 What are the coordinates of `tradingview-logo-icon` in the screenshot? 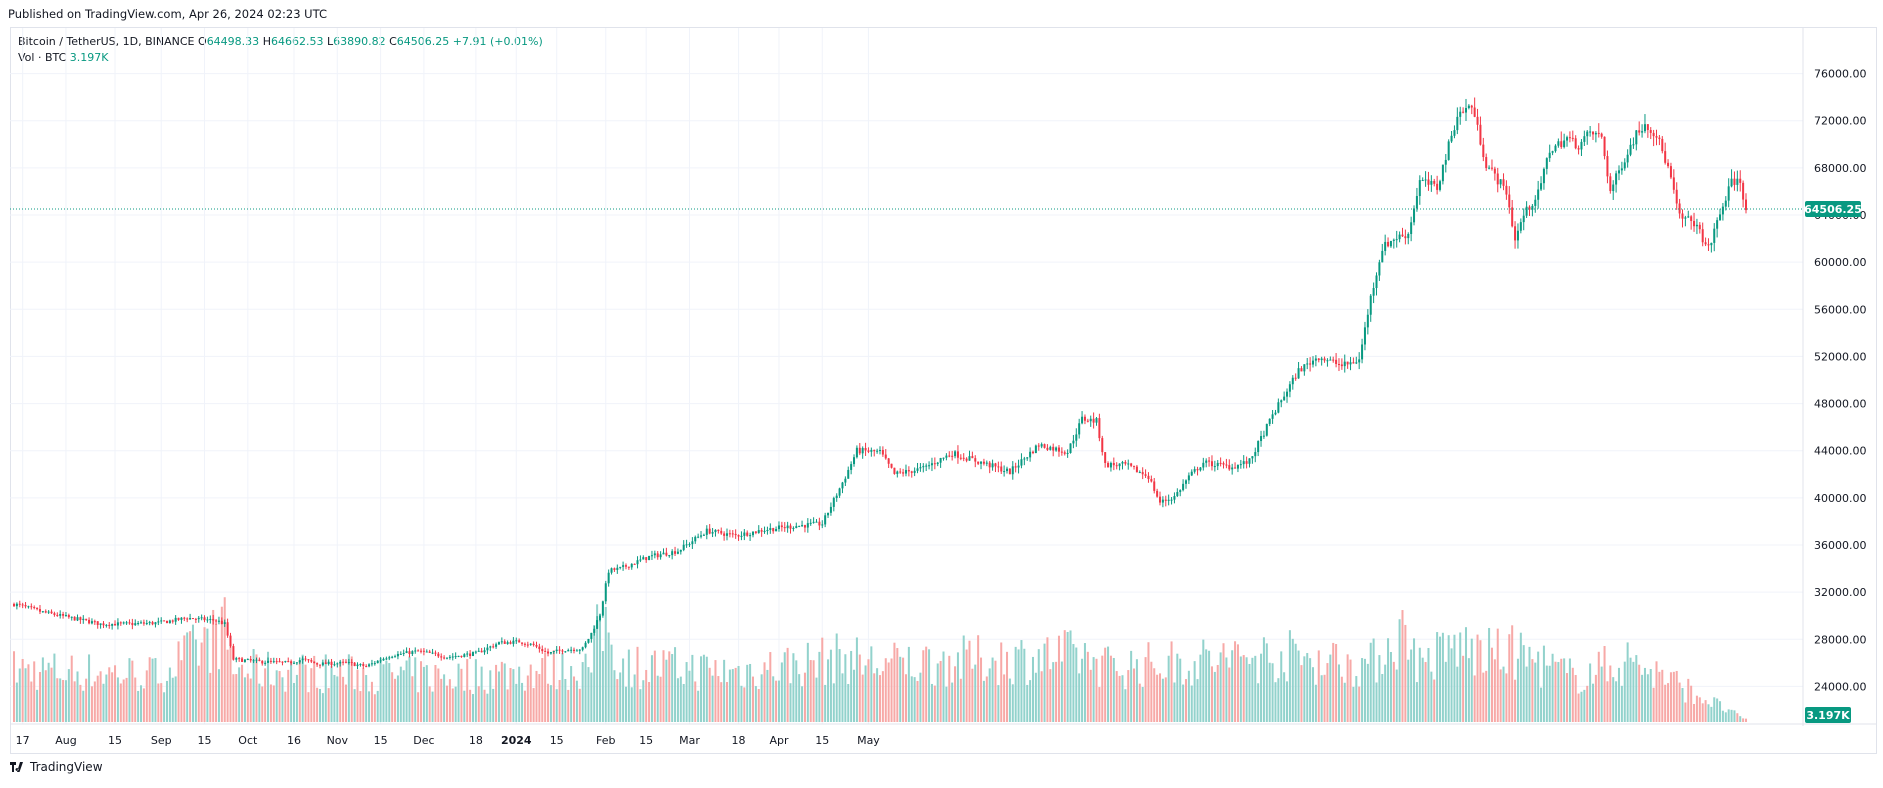 It's located at (16, 767).